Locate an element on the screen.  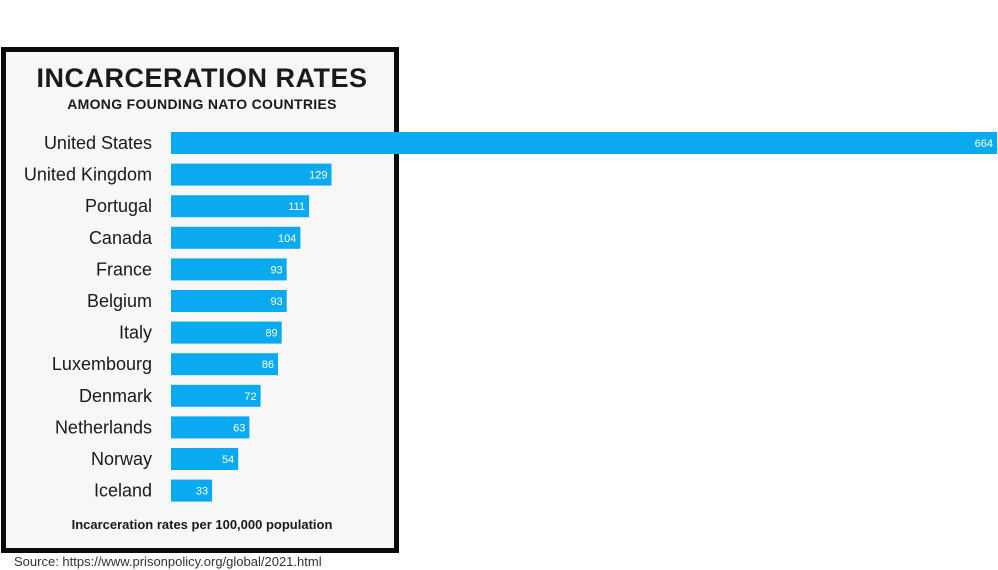
bar-denmark is located at coordinates (216, 395).